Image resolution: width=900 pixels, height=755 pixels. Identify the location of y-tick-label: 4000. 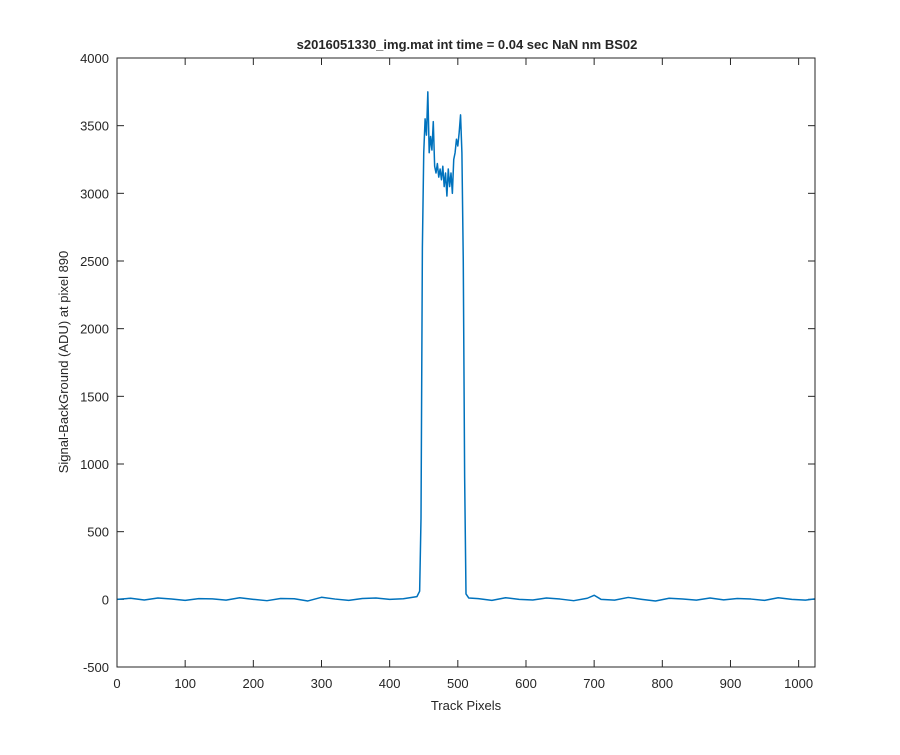
(94, 58).